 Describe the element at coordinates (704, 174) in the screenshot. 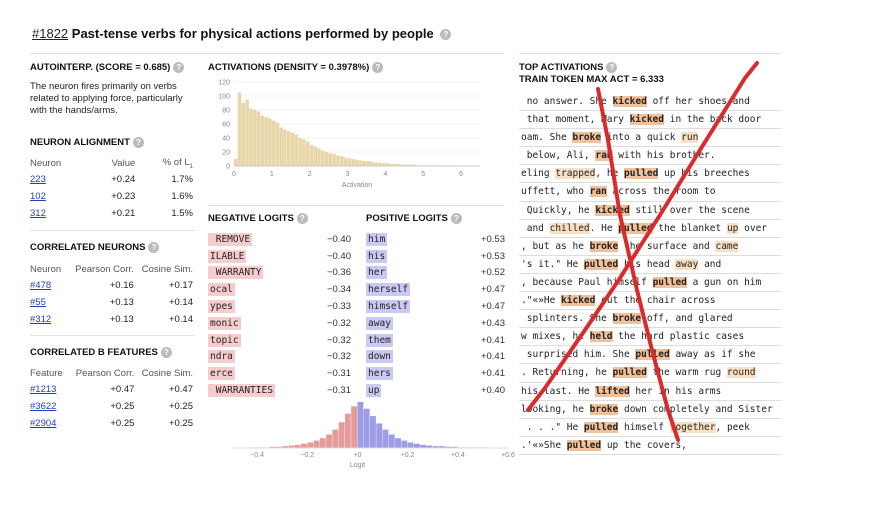

I see `context-text: up his breeches` at that location.